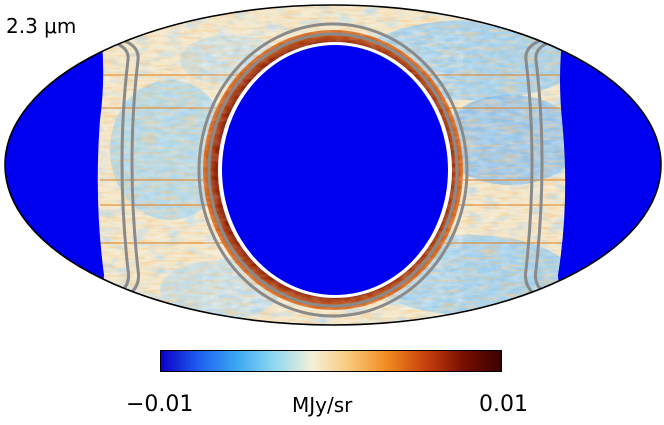 This screenshot has height=425, width=664. I want to click on colorbar, so click(331, 361).